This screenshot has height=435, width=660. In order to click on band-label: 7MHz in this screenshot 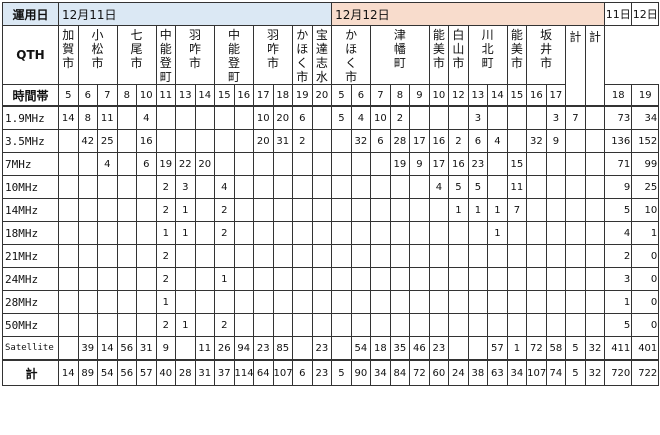, I will do `click(30, 164)`.